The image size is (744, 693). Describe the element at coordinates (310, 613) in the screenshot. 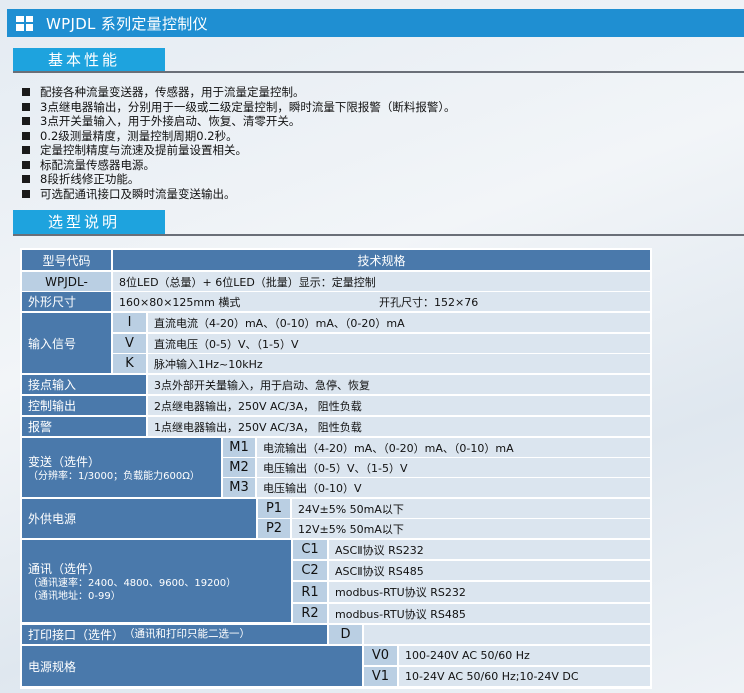

I see `comm-code: R2` at that location.